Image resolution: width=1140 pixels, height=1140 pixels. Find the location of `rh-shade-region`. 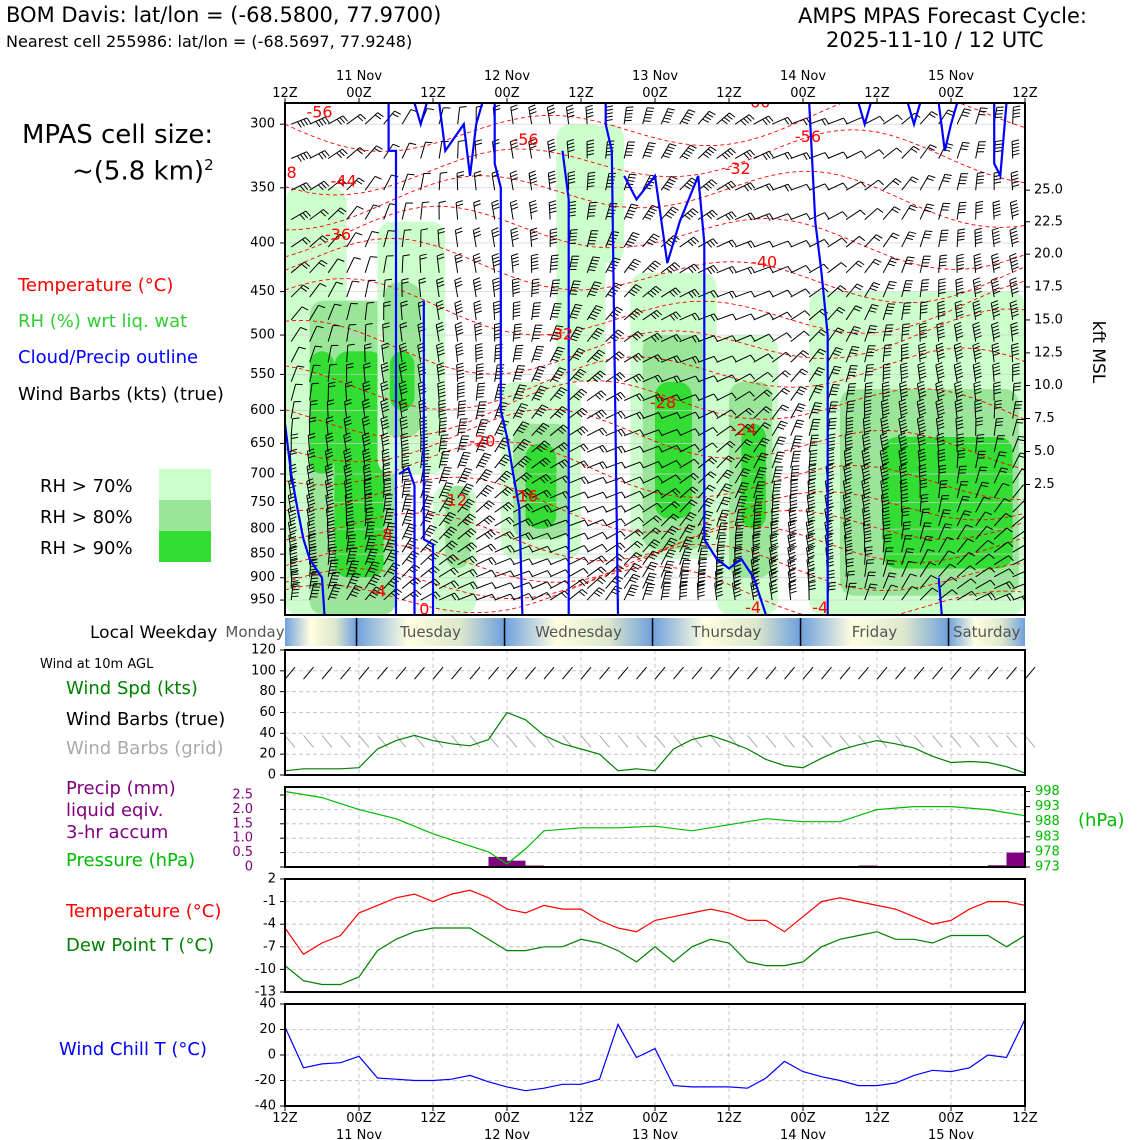

rh-shade-region is located at coordinates (673, 450).